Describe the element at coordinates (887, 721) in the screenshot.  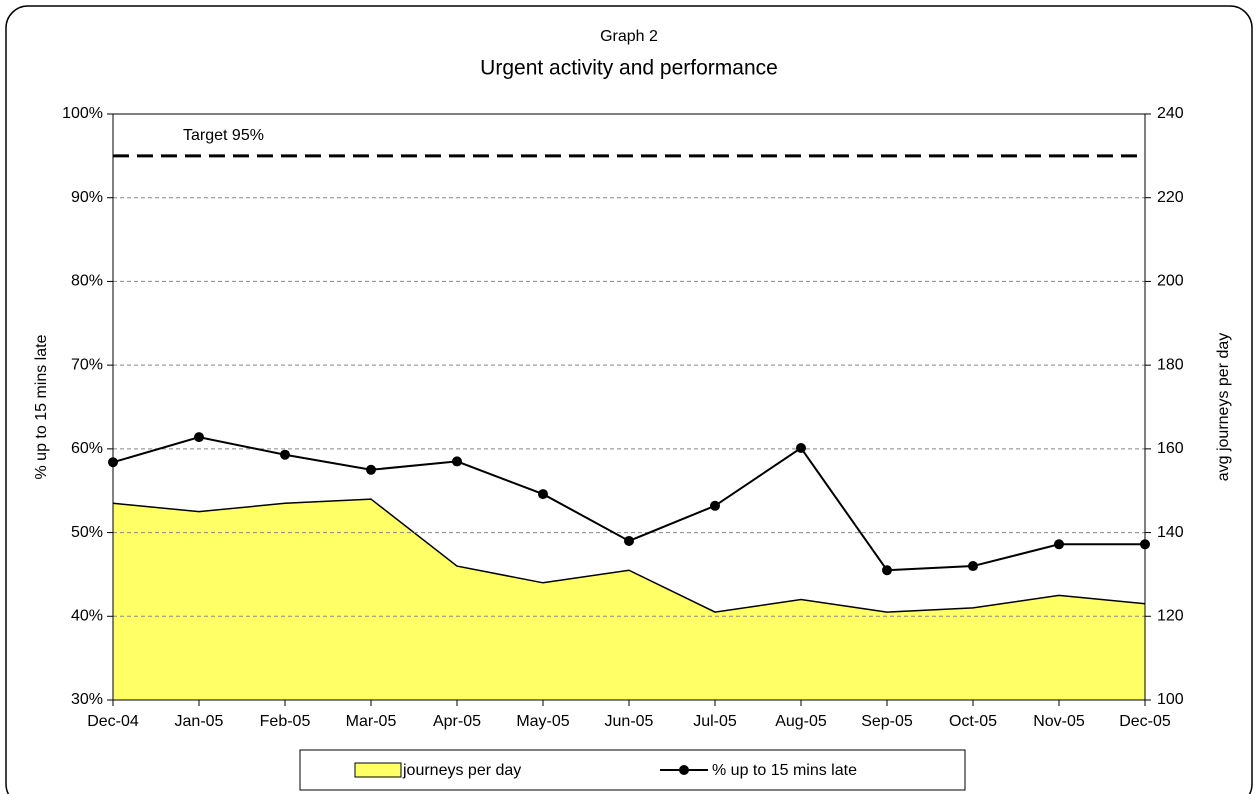
I see `x-tick-label: Sep-05` at that location.